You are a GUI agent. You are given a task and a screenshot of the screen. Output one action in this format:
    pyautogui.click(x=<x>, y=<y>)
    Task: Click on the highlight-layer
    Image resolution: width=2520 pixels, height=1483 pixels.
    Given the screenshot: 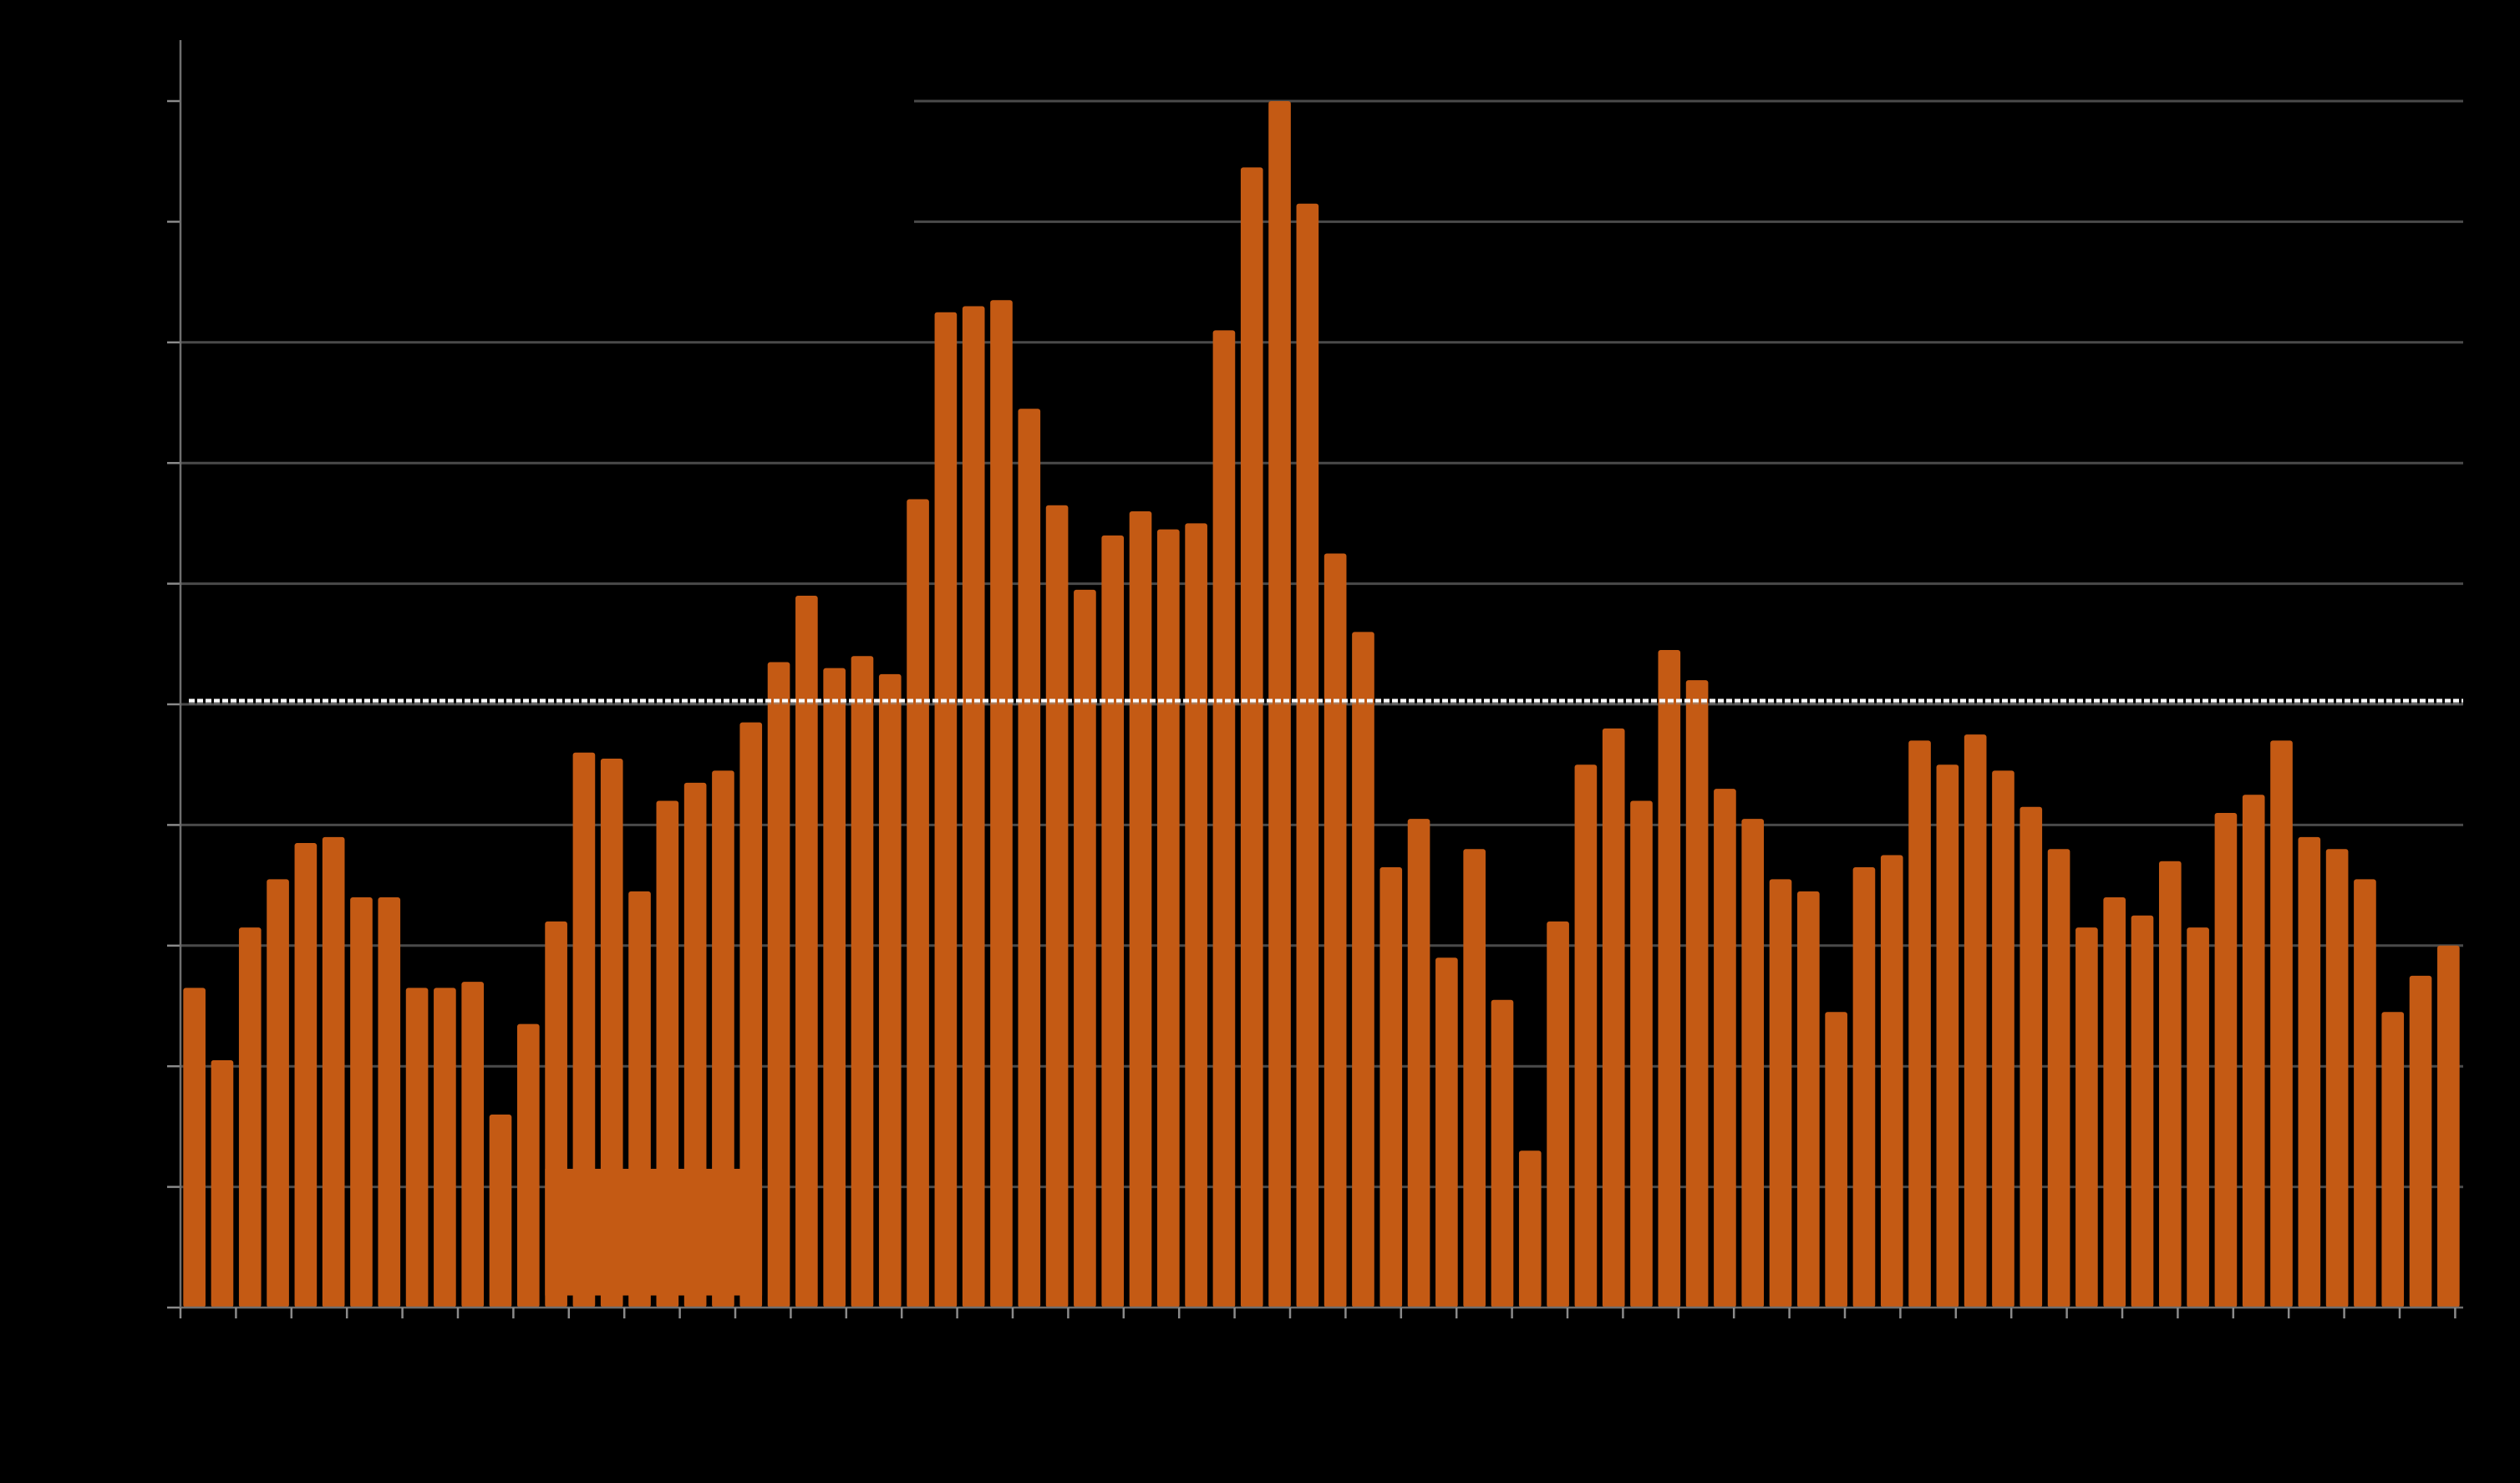 What is the action you would take?
    pyautogui.click(x=654, y=1232)
    